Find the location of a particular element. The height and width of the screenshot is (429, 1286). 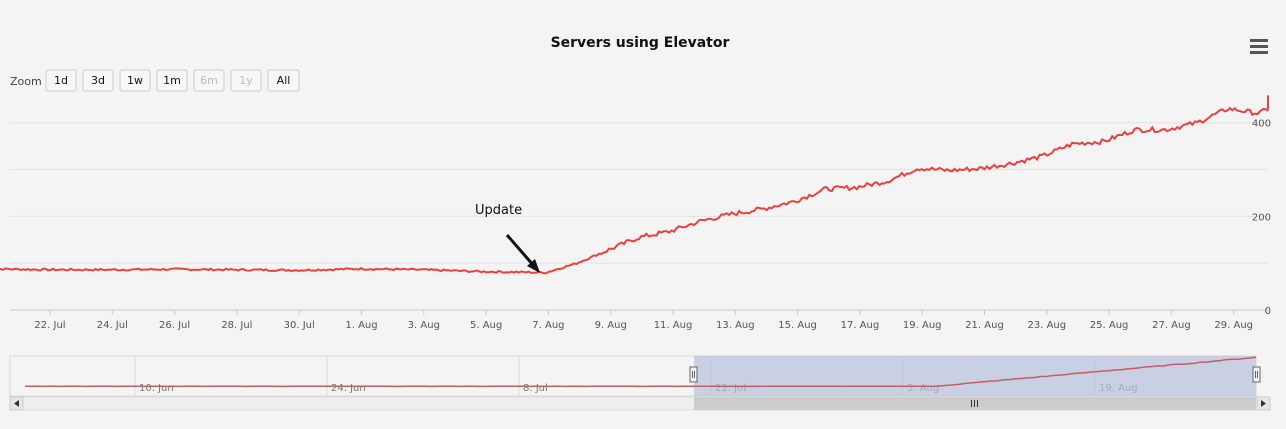

chart-title: Servers using Elevator is located at coordinates (640, 43).